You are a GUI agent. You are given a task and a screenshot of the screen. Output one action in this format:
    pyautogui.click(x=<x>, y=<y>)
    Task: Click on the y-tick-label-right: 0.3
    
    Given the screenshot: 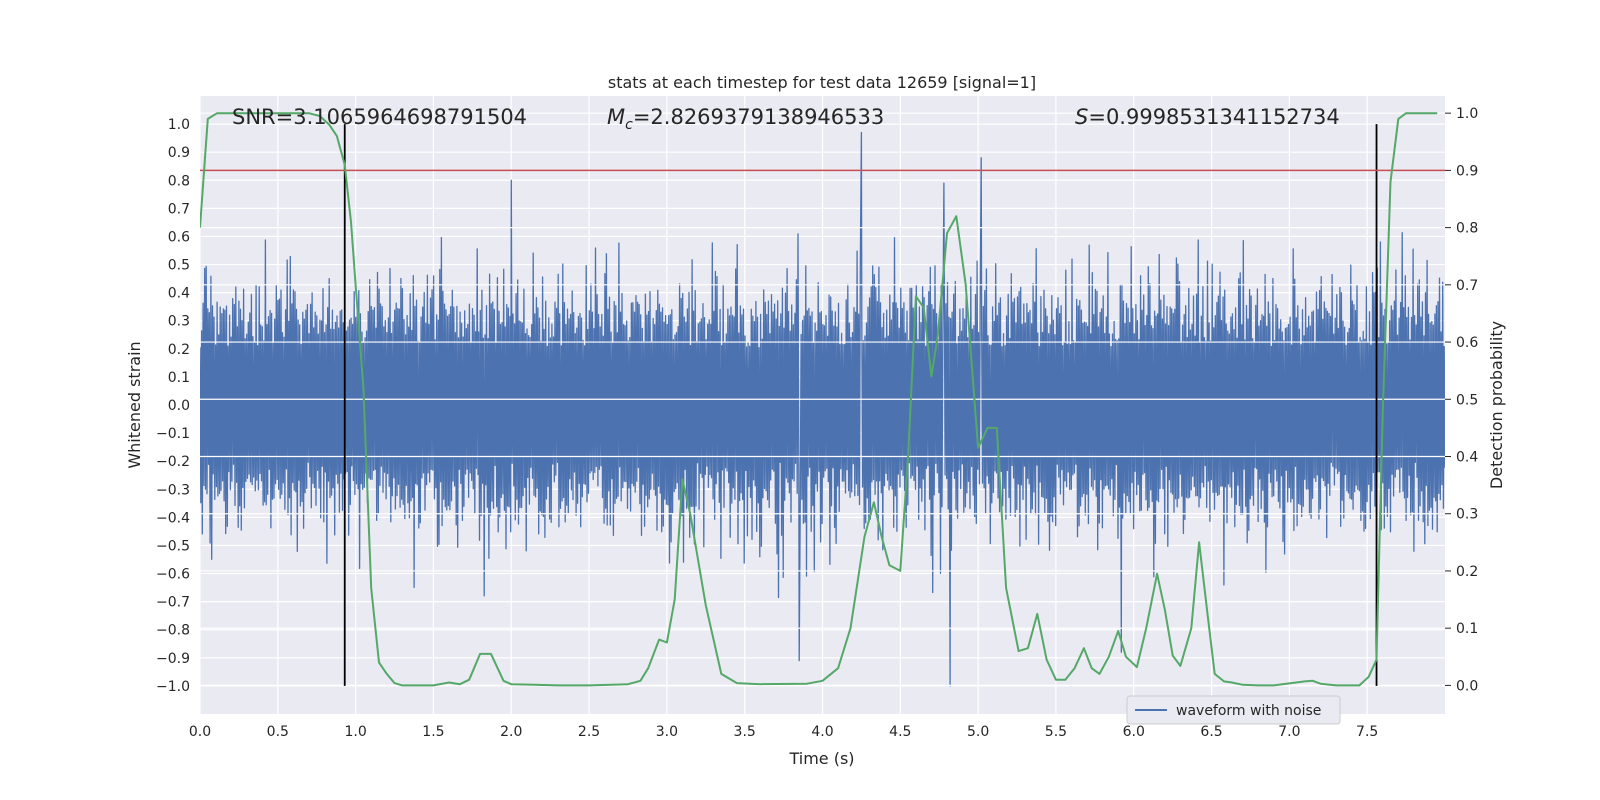 What is the action you would take?
    pyautogui.click(x=1467, y=515)
    